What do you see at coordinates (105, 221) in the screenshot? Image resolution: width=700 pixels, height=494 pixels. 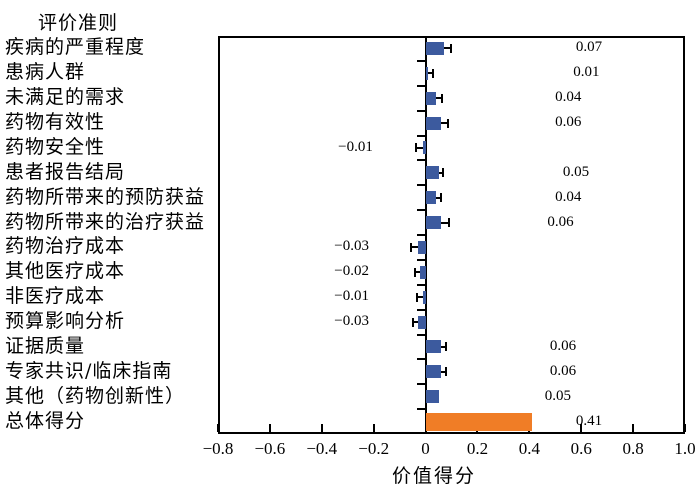 I see `category-label: 药物所带来的治疗获益` at bounding box center [105, 221].